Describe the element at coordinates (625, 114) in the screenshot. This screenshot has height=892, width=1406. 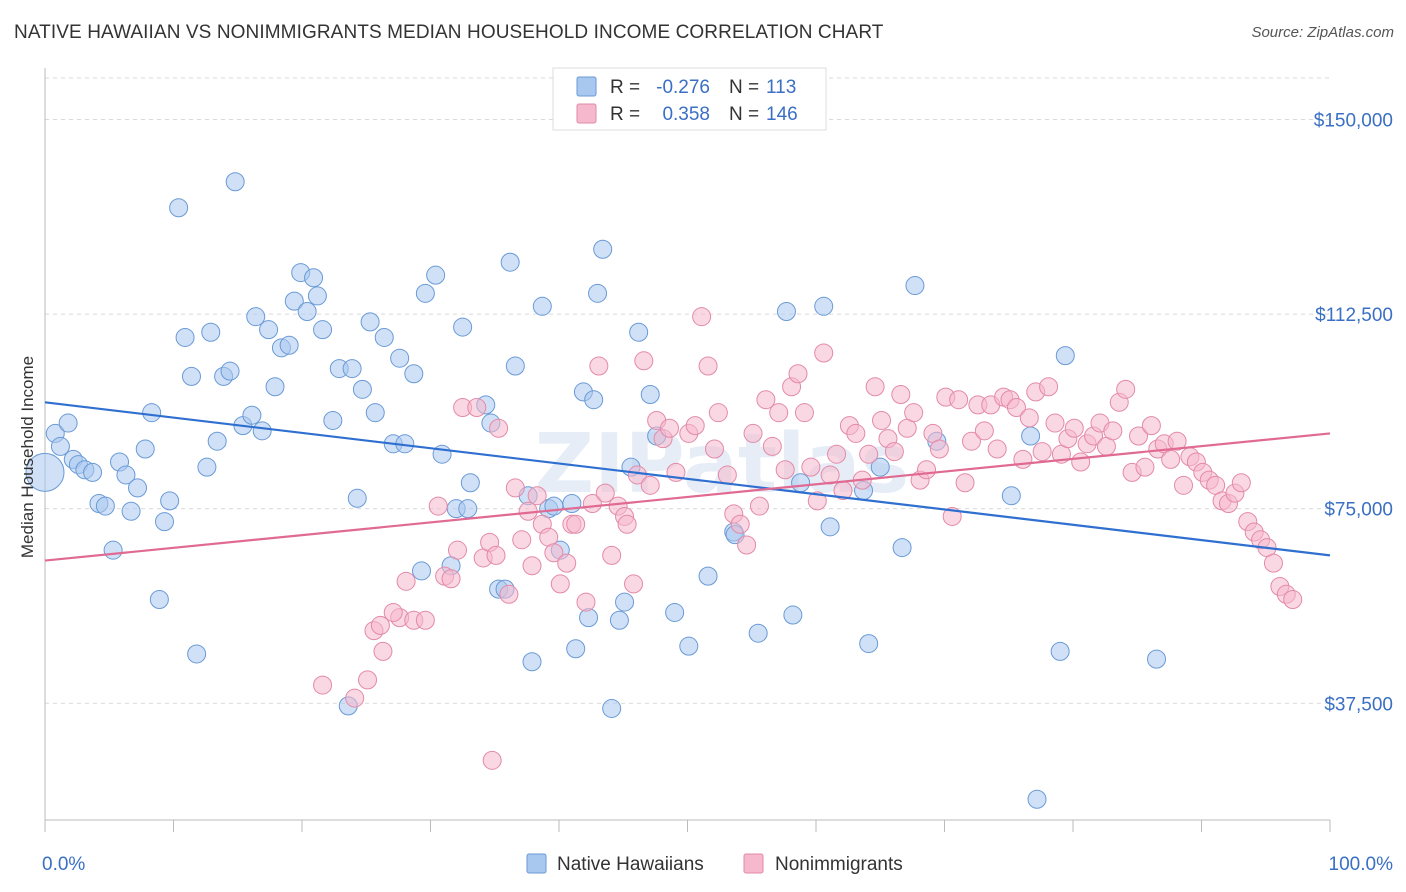
I see `legend-r-label-2: R =` at that location.